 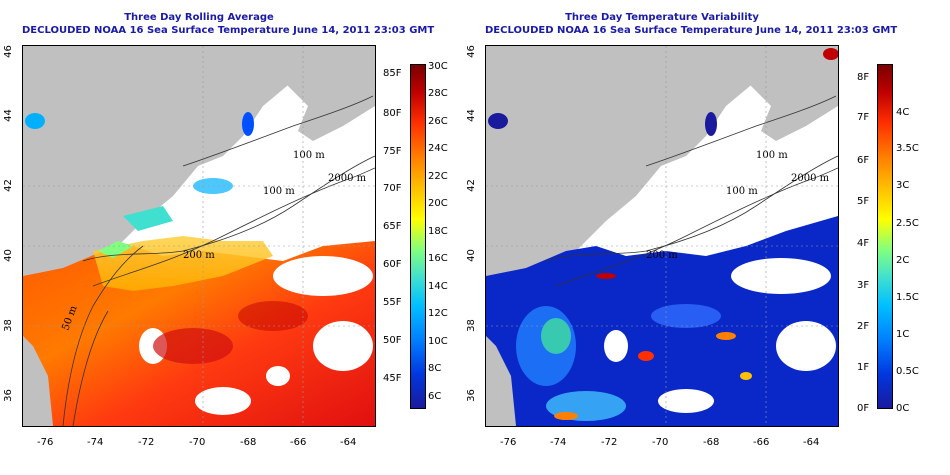 I want to click on left-cb-c-26: 26C, so click(x=438, y=121).